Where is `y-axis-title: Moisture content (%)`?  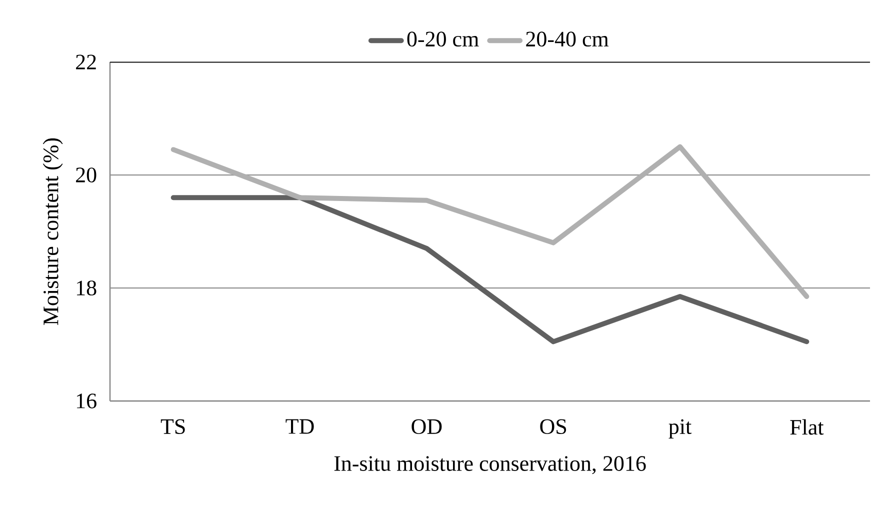
y-axis-title: Moisture content (%) is located at coordinates (52, 231).